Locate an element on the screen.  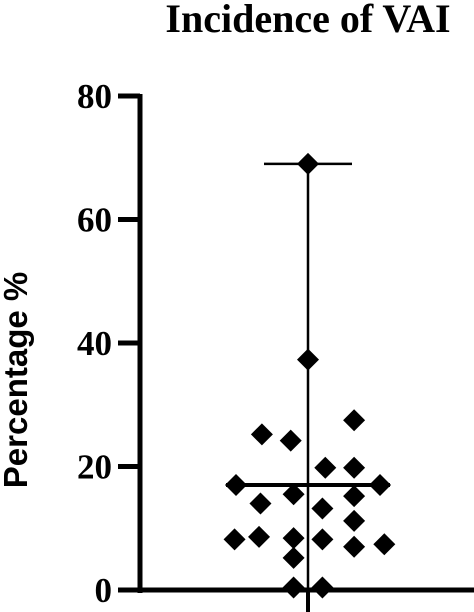
y-axis-label: Percentage % is located at coordinates (17, 380).